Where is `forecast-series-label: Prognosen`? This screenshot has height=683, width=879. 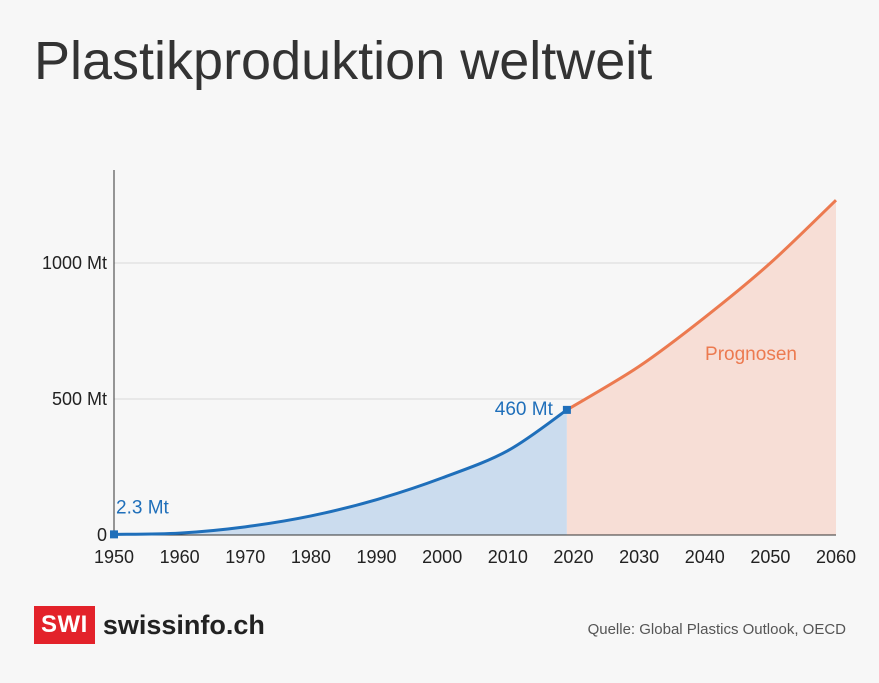 forecast-series-label: Prognosen is located at coordinates (751, 354).